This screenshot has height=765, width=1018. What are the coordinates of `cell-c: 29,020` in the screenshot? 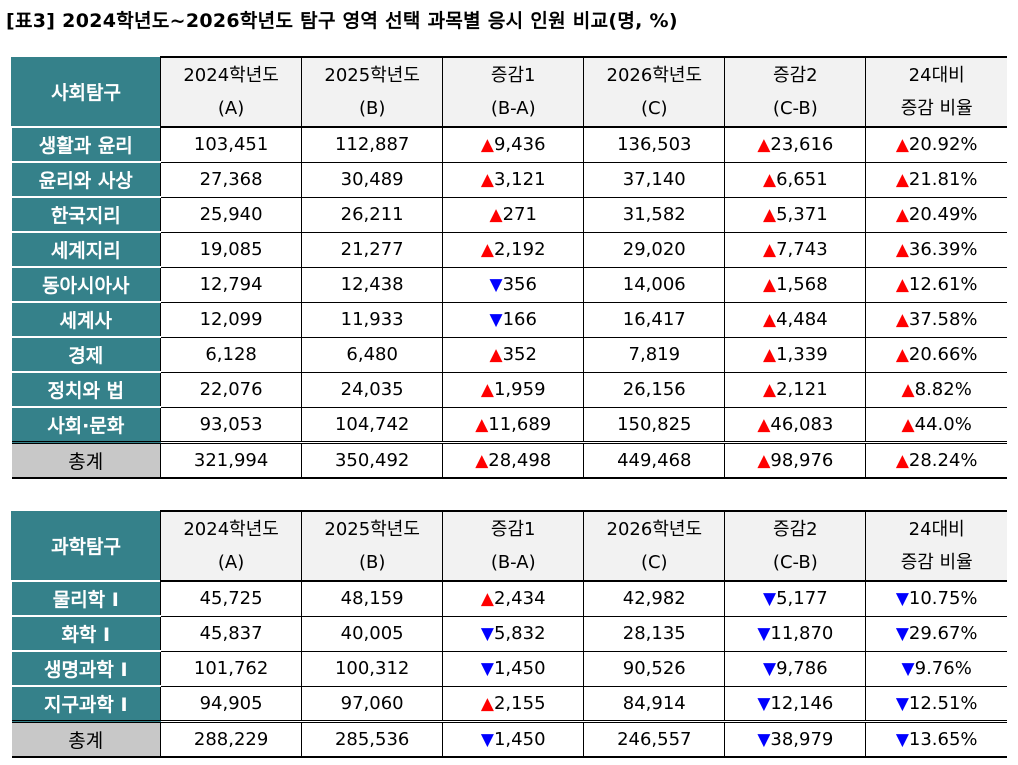 It's located at (654, 249).